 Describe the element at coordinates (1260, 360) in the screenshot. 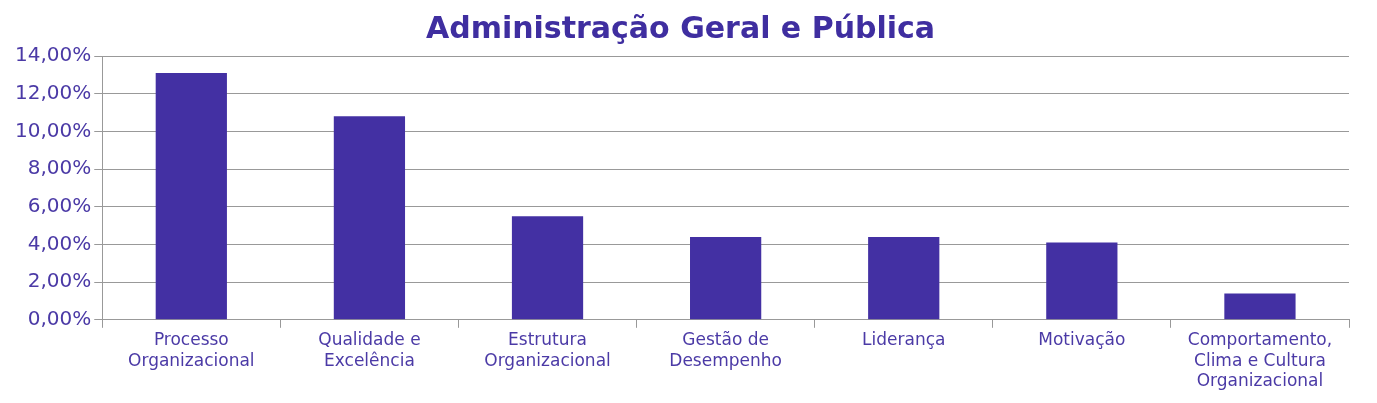

I see `x-tick-label: Comportamento, Clima e Cultura Organizacional` at that location.